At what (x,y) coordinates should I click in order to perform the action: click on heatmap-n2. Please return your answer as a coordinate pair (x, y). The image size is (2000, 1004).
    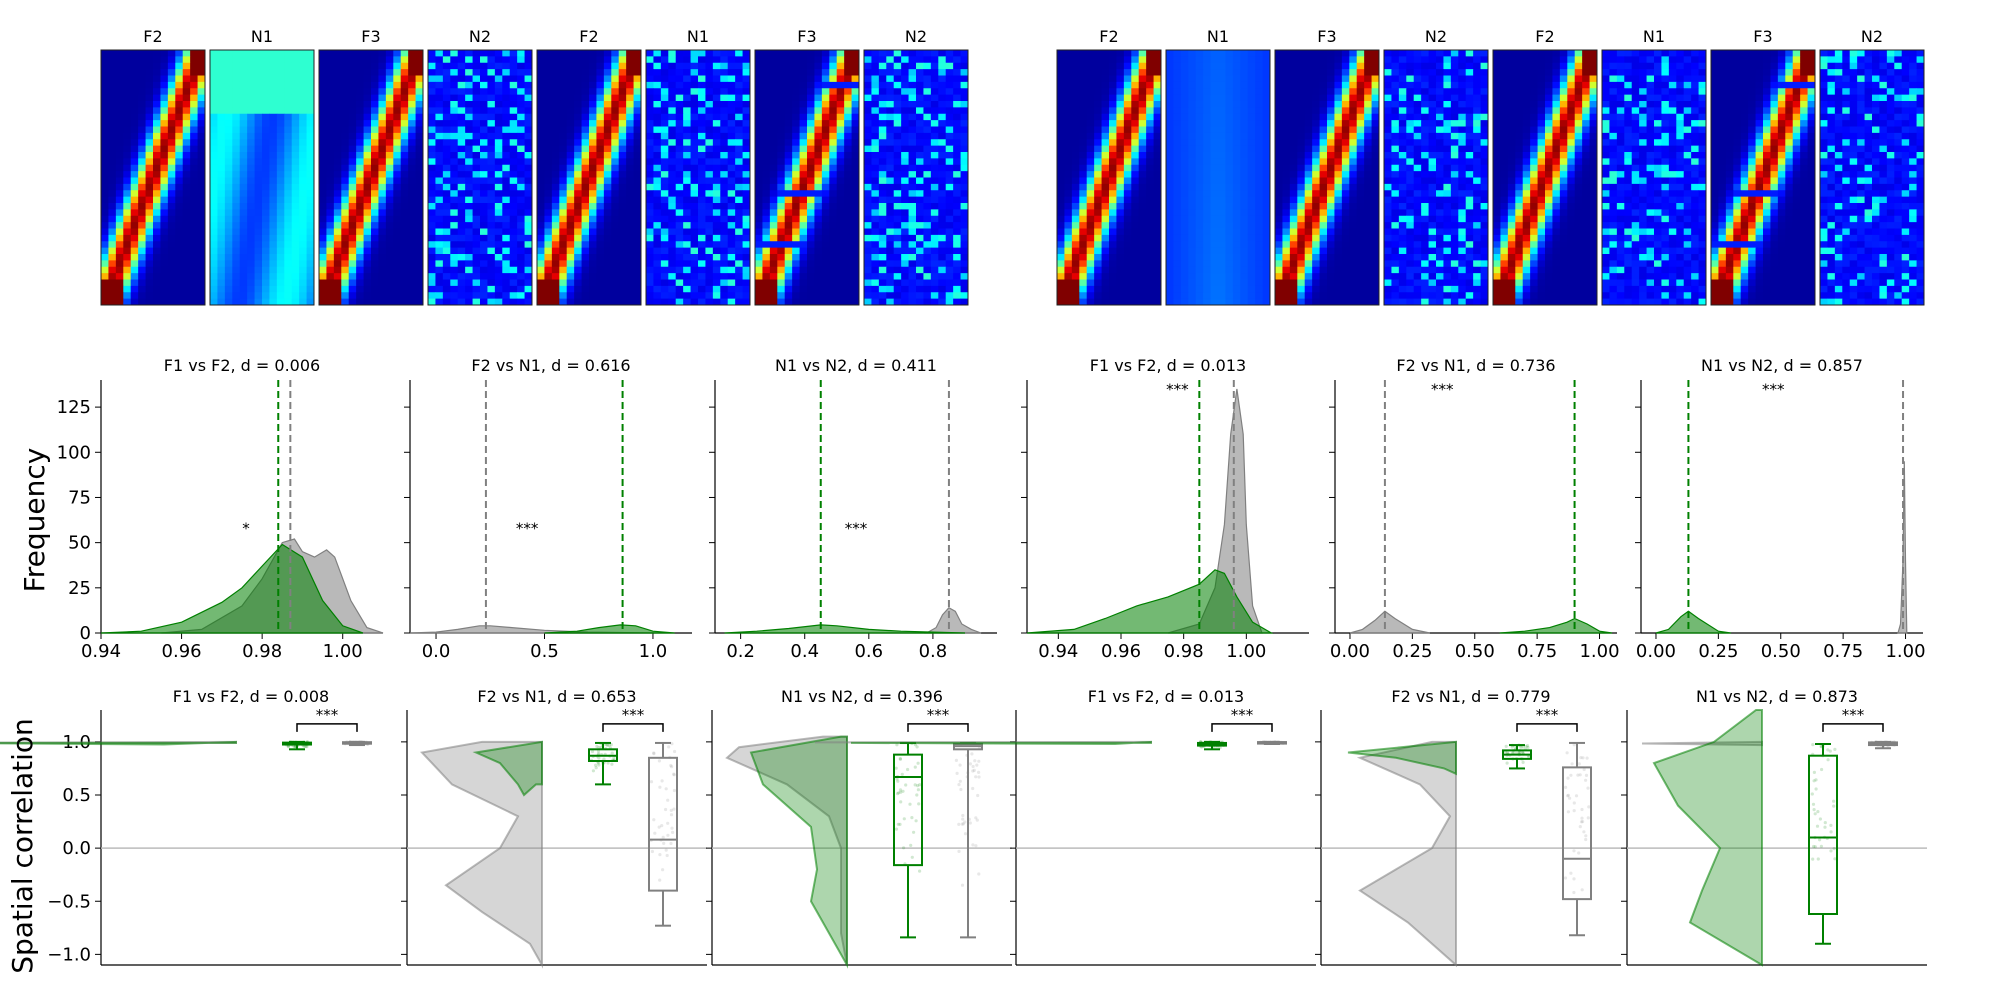
    Looking at the image, I should click on (480, 177).